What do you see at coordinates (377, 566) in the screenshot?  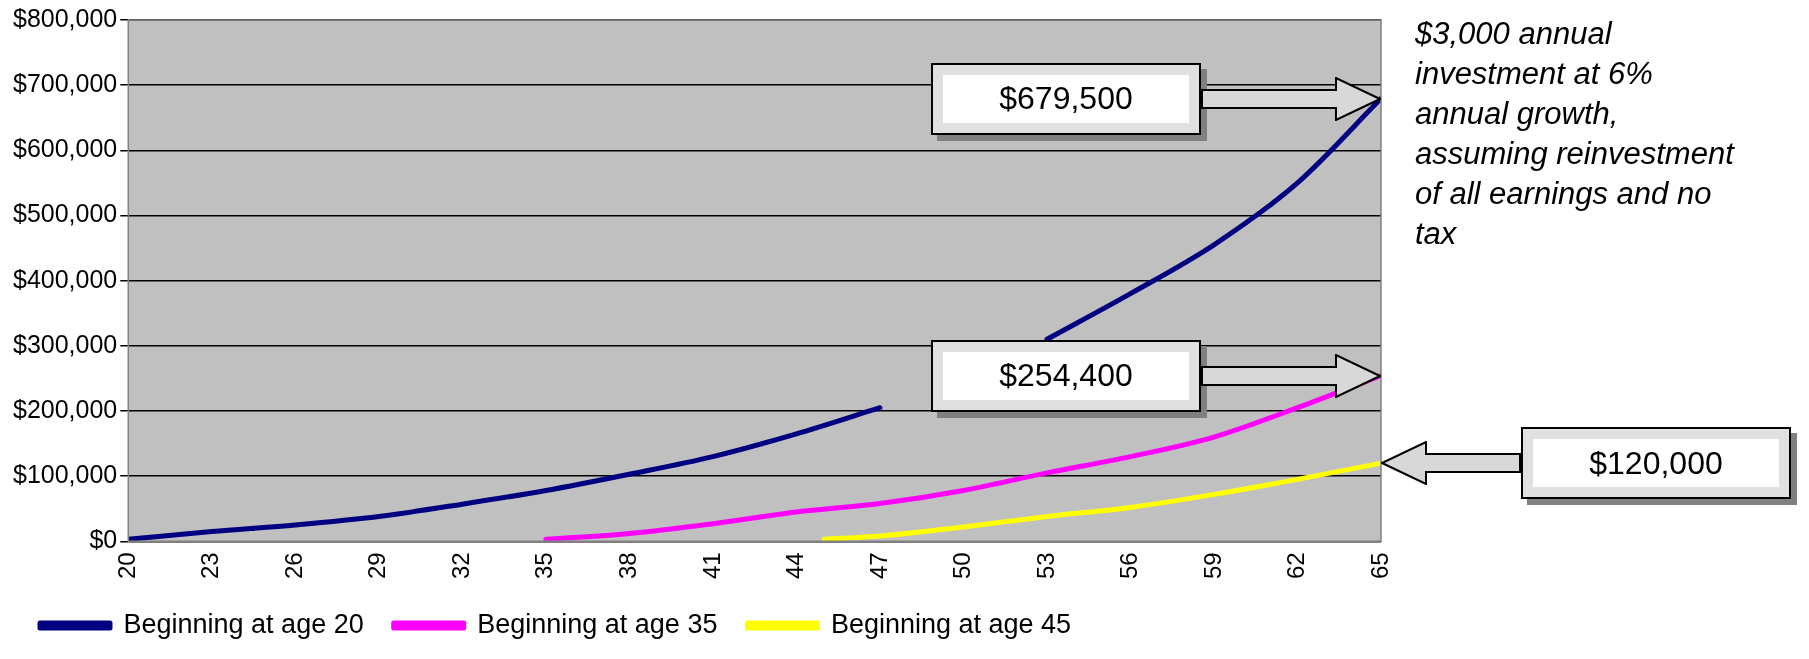 I see `x-tick-label: 29` at bounding box center [377, 566].